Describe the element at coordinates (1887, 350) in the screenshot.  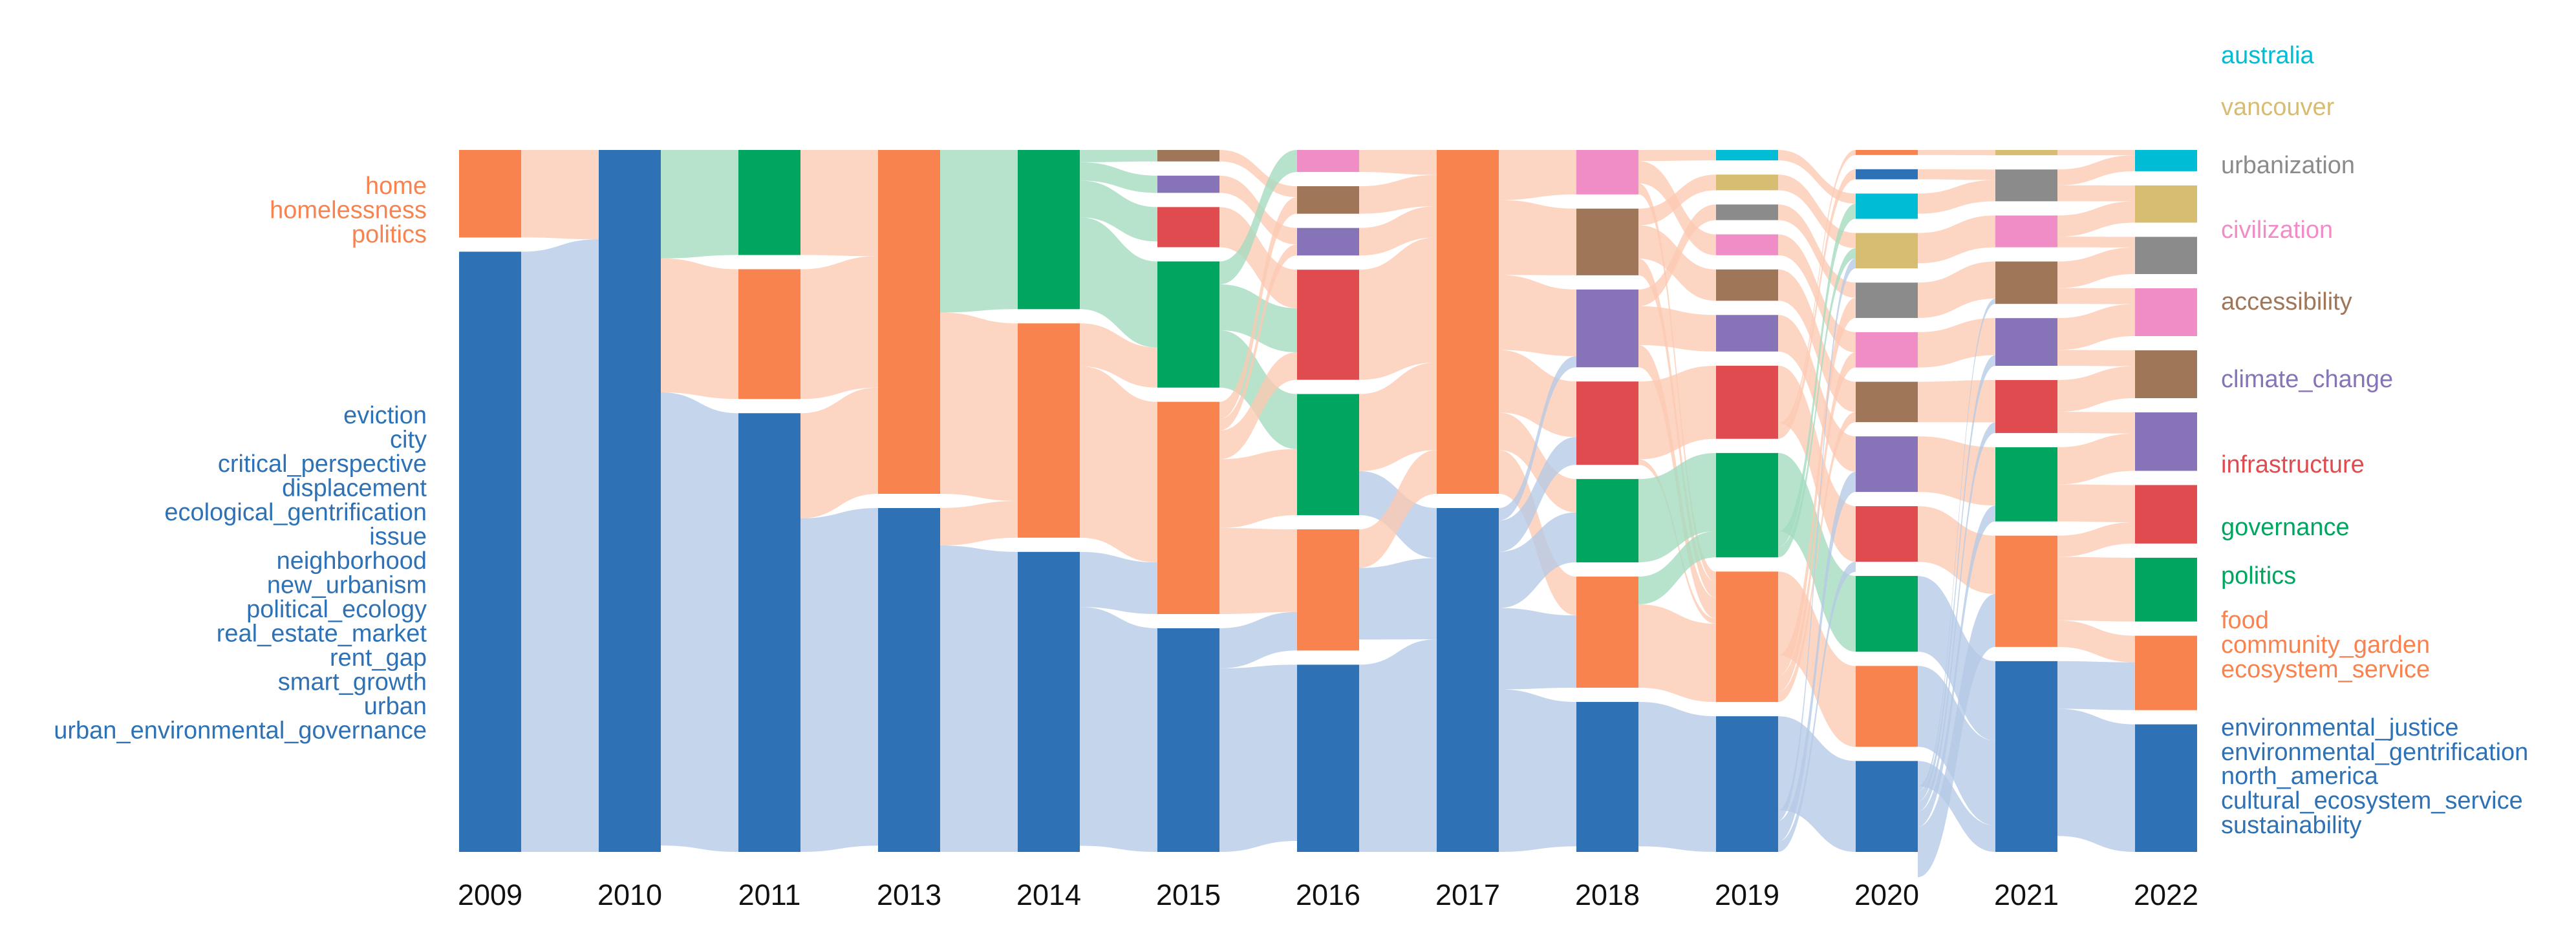
I see `node-2020-pink` at that location.